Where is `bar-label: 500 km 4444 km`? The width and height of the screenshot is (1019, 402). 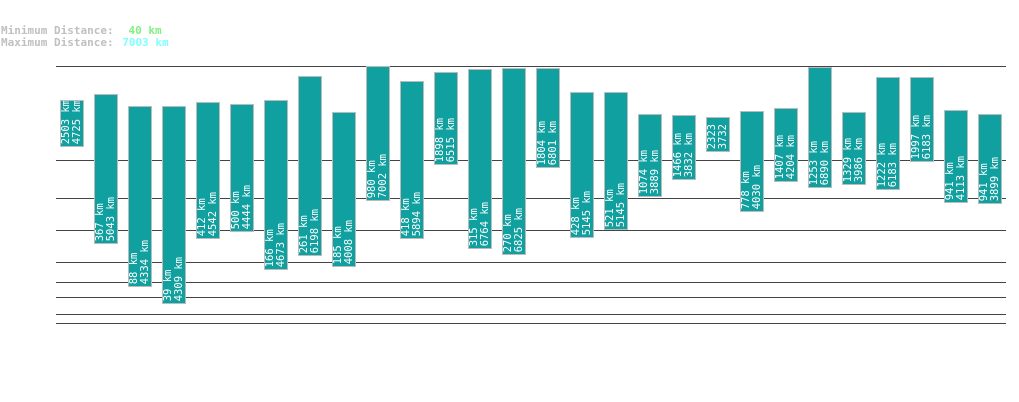
bar-label: 500 km 4444 km is located at coordinates (241, 206).